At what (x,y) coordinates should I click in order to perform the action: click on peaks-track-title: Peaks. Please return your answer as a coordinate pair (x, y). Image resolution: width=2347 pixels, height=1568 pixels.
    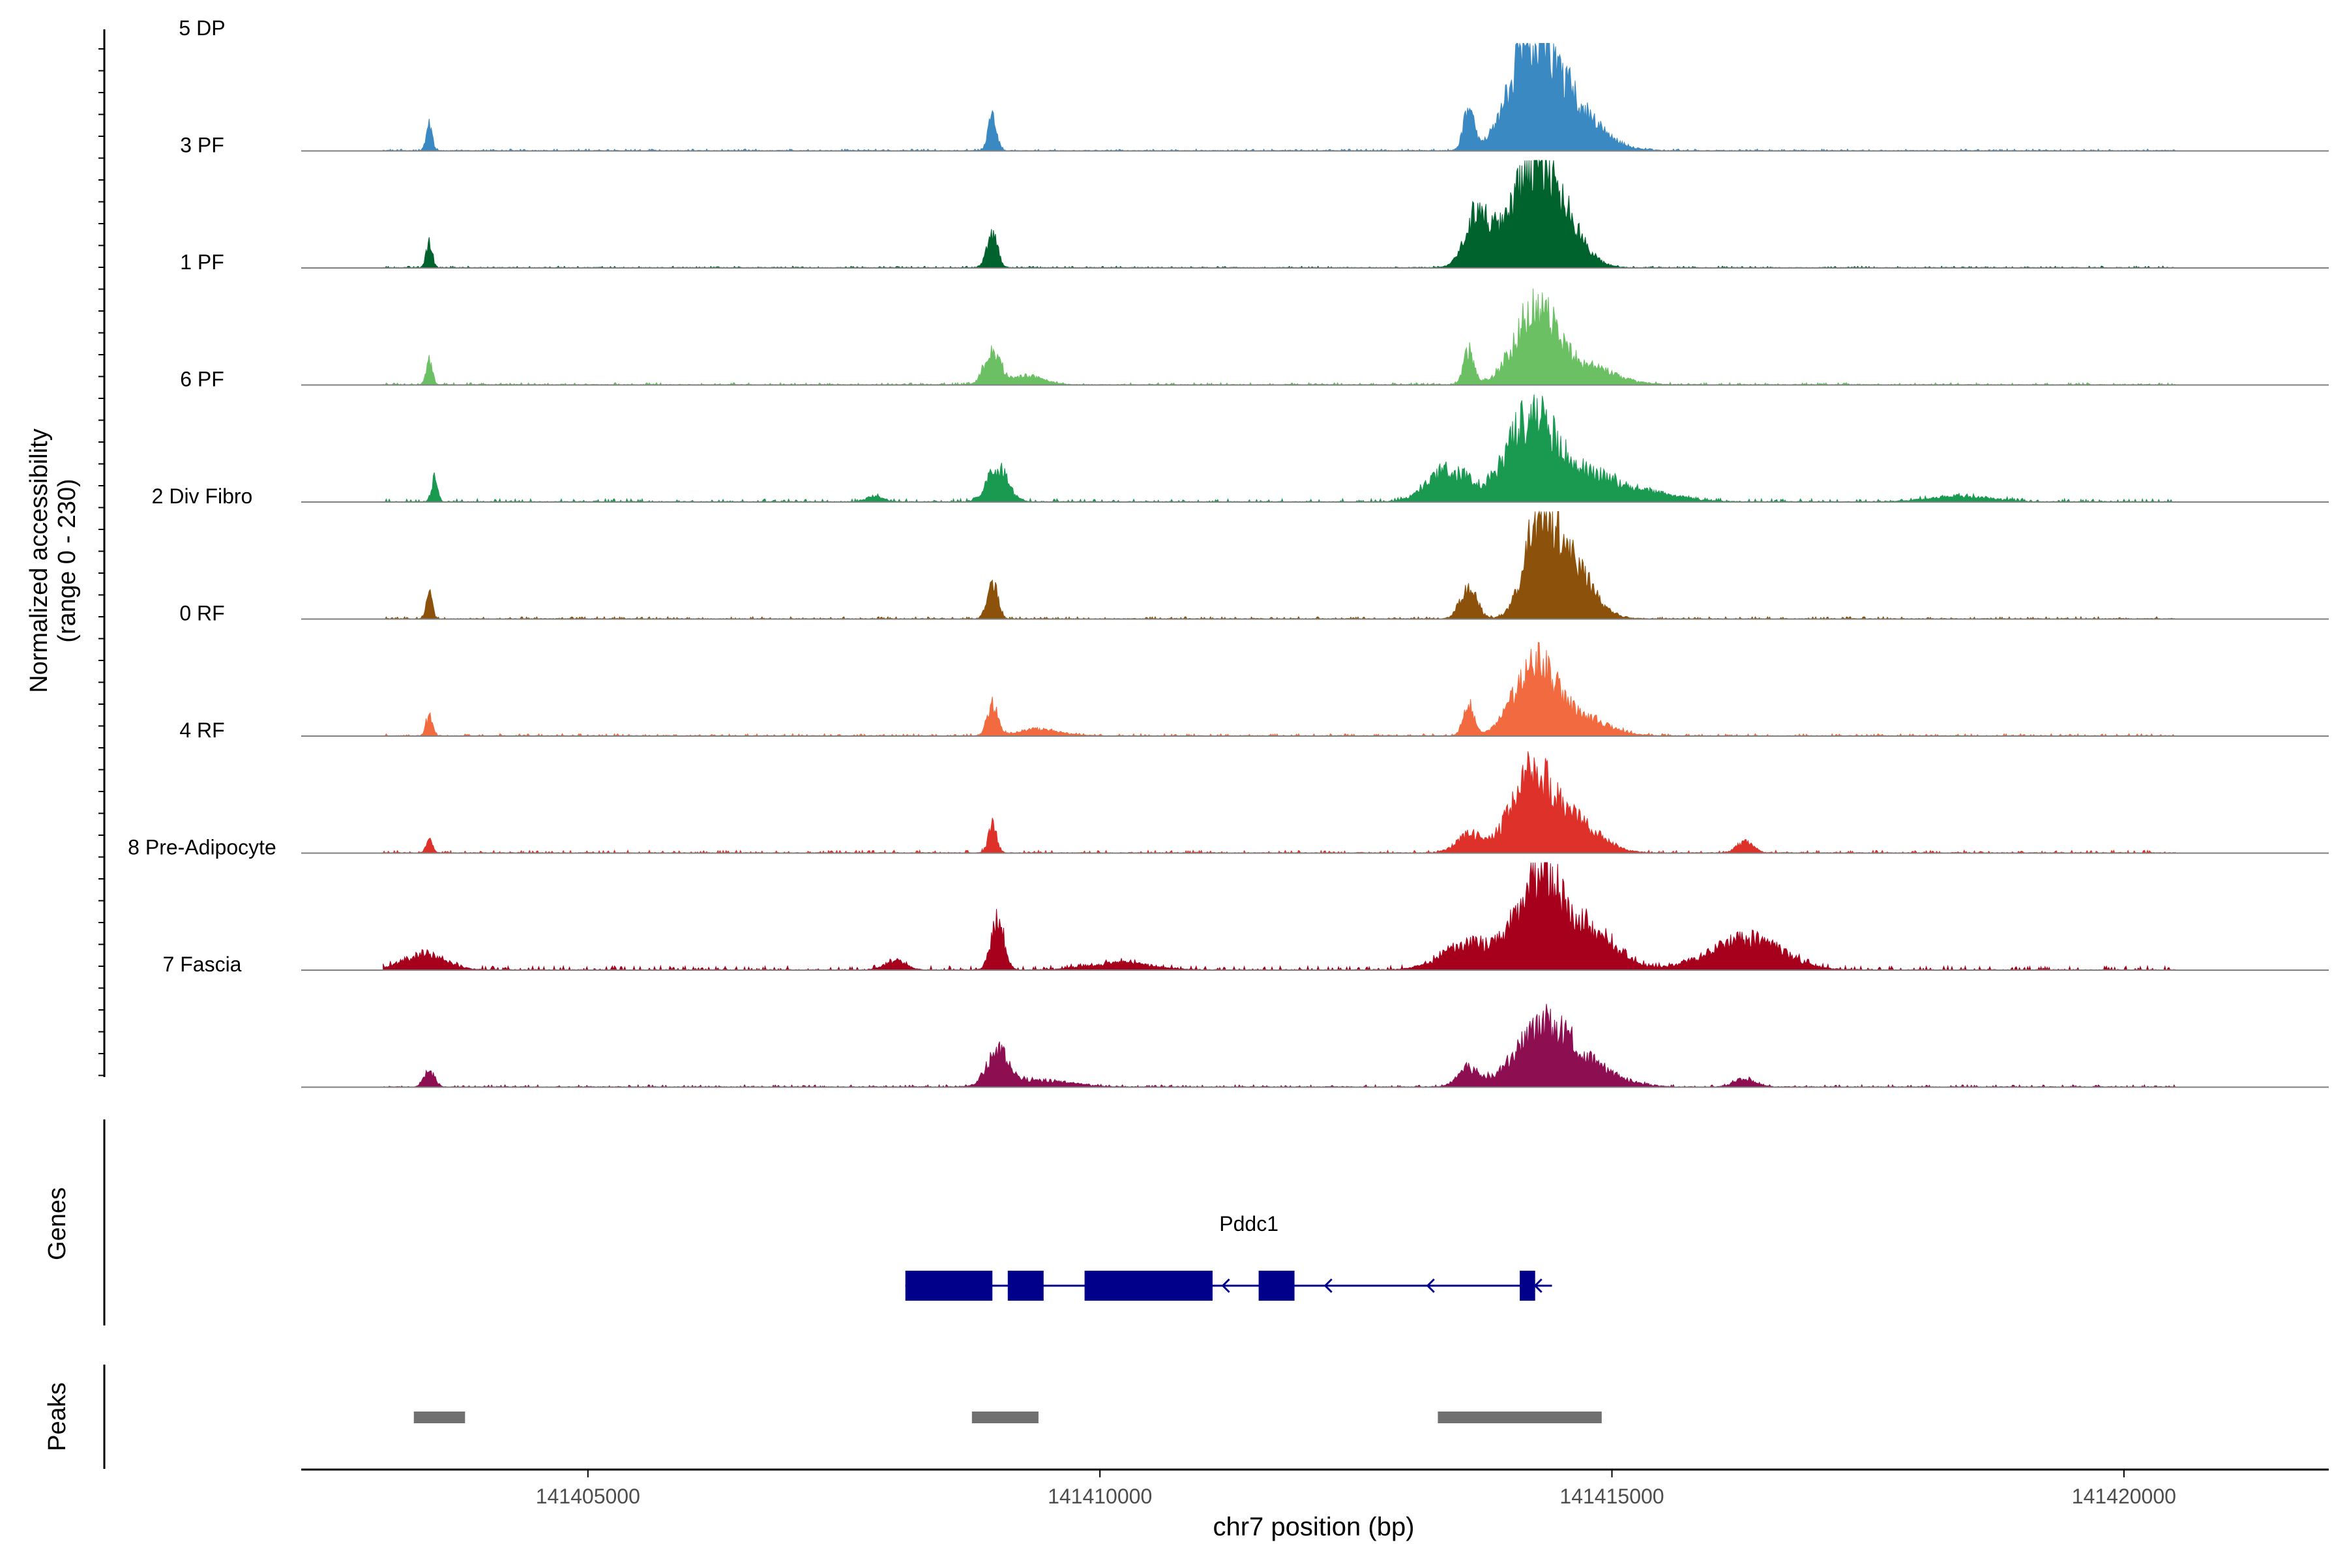
    Looking at the image, I should click on (57, 1417).